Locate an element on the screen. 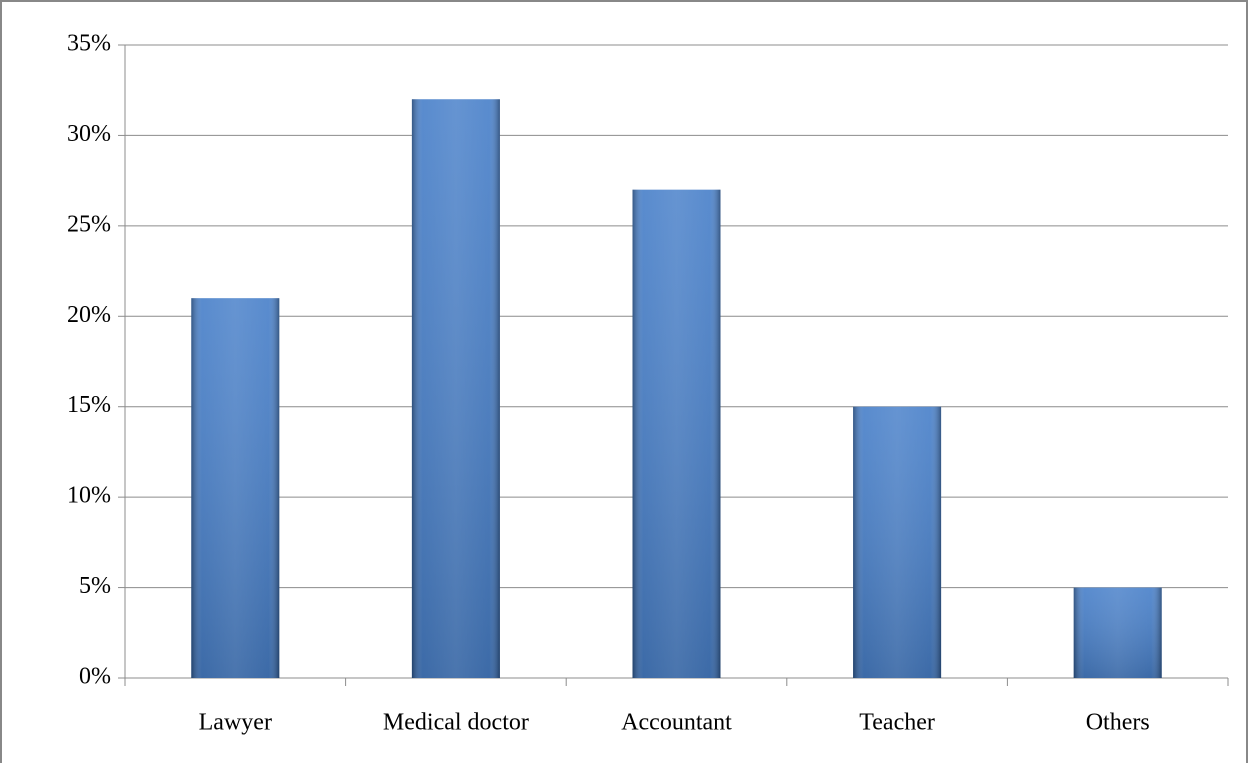  y-tick-label: 15% is located at coordinates (89, 405).